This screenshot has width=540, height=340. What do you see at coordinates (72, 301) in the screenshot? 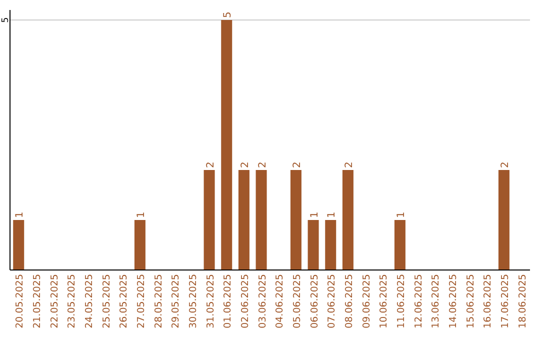
I see `x-tick-label: 23.05.2025` at bounding box center [72, 301].